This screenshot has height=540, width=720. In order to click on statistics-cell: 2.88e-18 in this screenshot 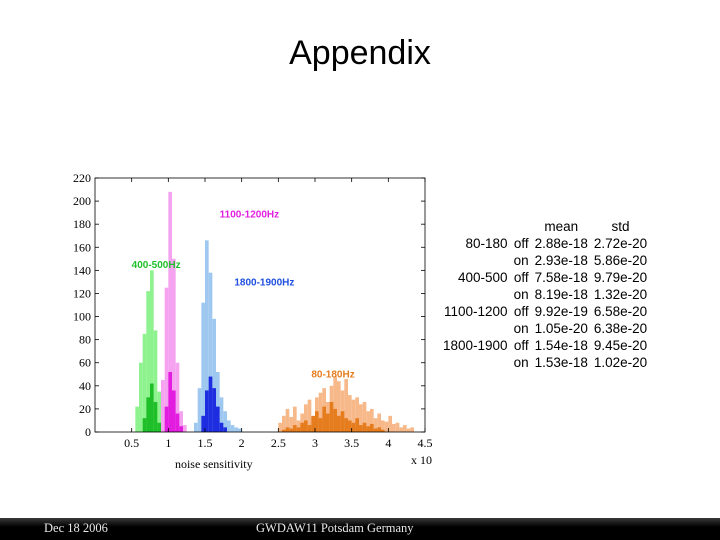, I will do `click(561, 243)`.